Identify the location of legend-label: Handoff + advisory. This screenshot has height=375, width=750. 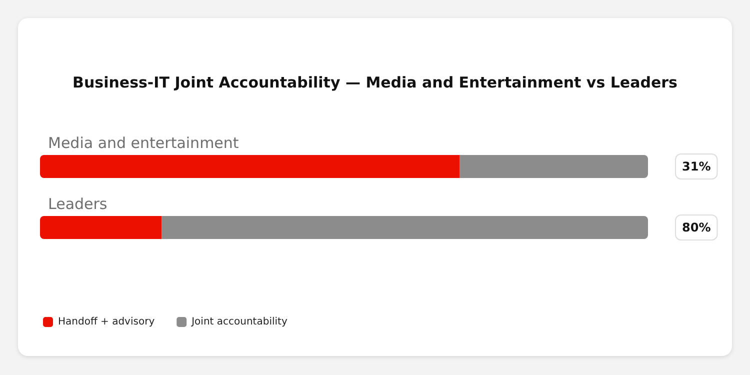
(106, 322).